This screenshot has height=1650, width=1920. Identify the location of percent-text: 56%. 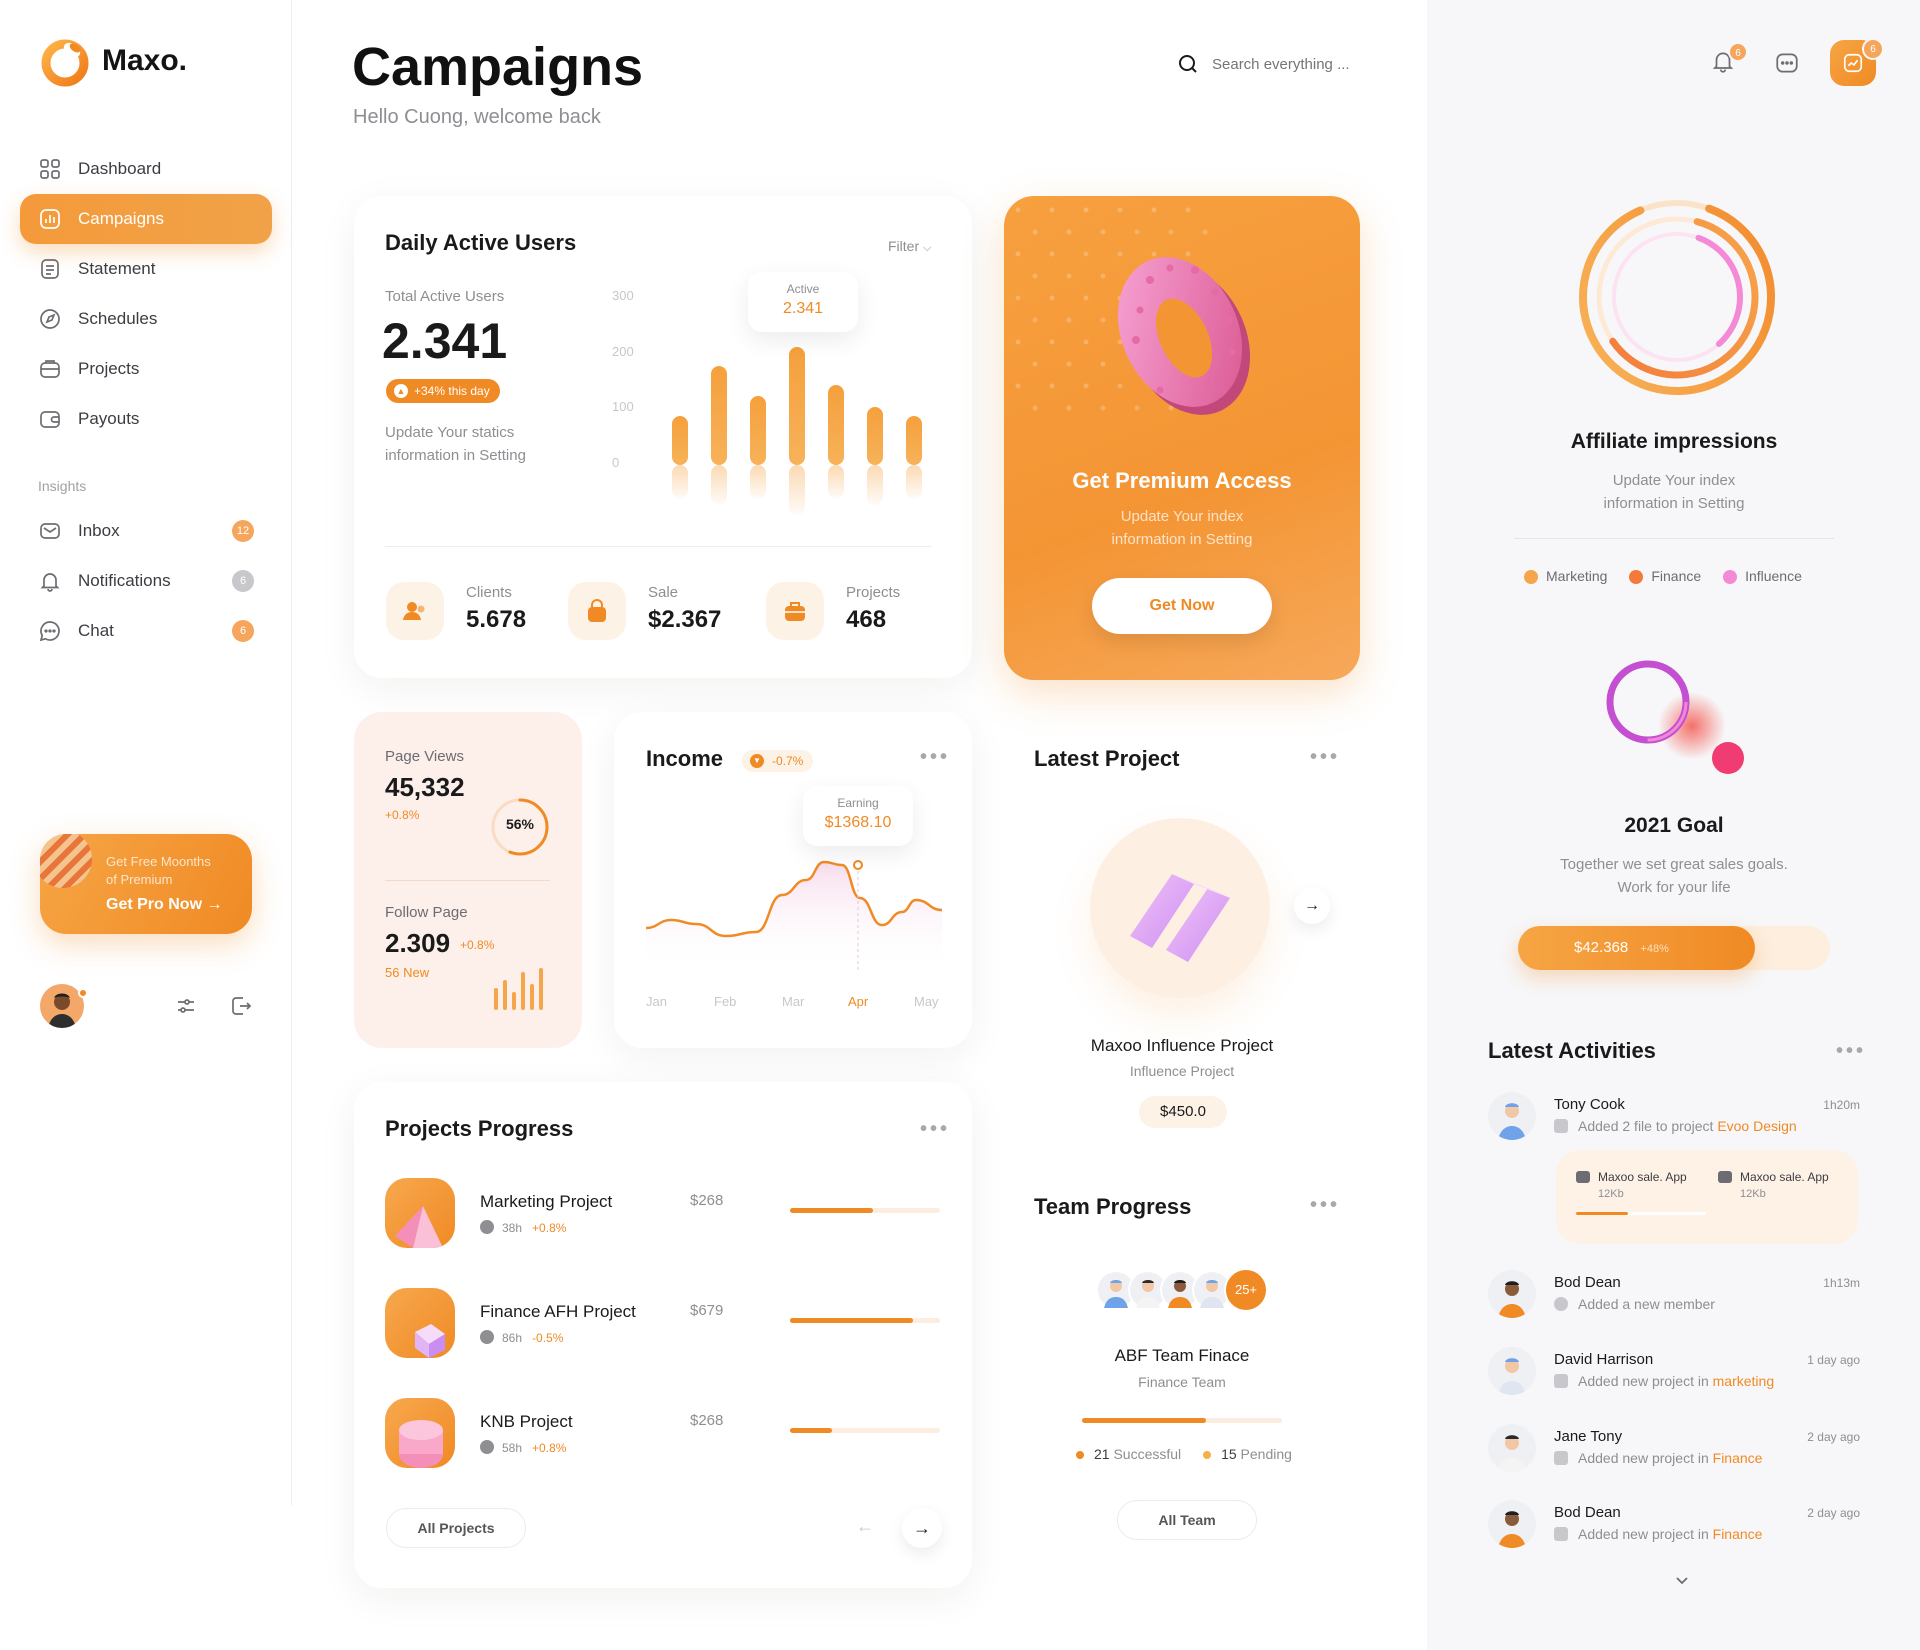
(520, 824).